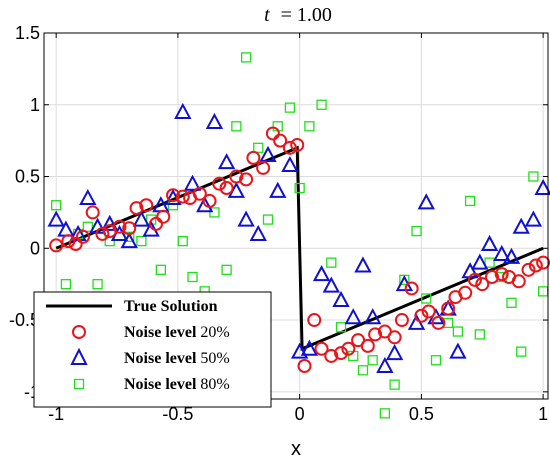 The image size is (550, 459). I want to click on chart-title-var: t, so click(267, 15).